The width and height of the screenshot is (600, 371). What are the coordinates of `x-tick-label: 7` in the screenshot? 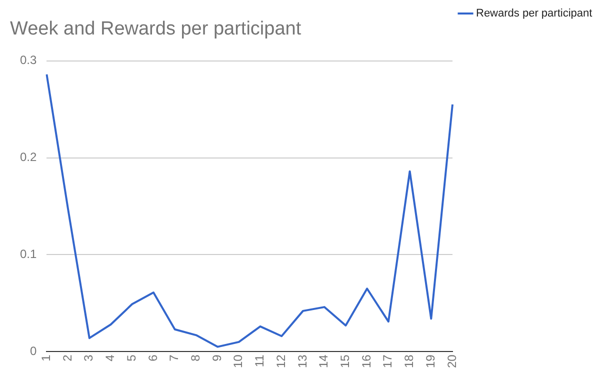 It's located at (174, 358).